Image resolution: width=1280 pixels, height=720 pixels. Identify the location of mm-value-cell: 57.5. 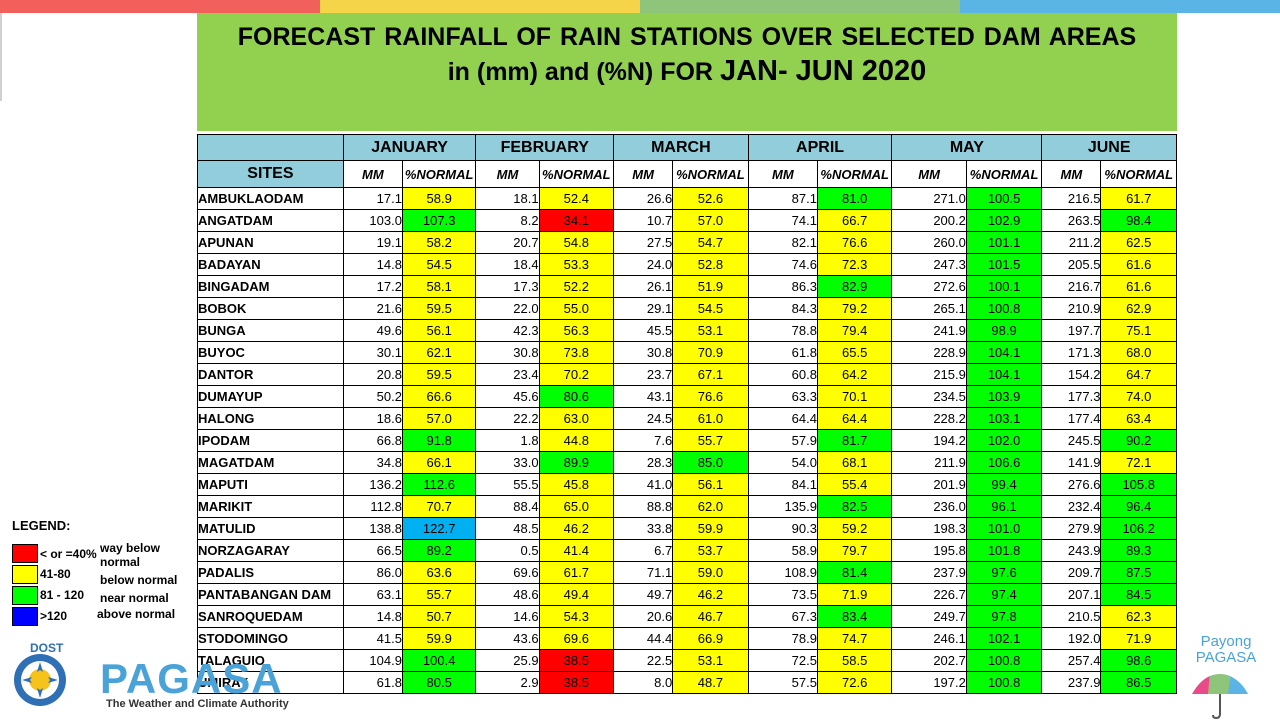
(782, 682).